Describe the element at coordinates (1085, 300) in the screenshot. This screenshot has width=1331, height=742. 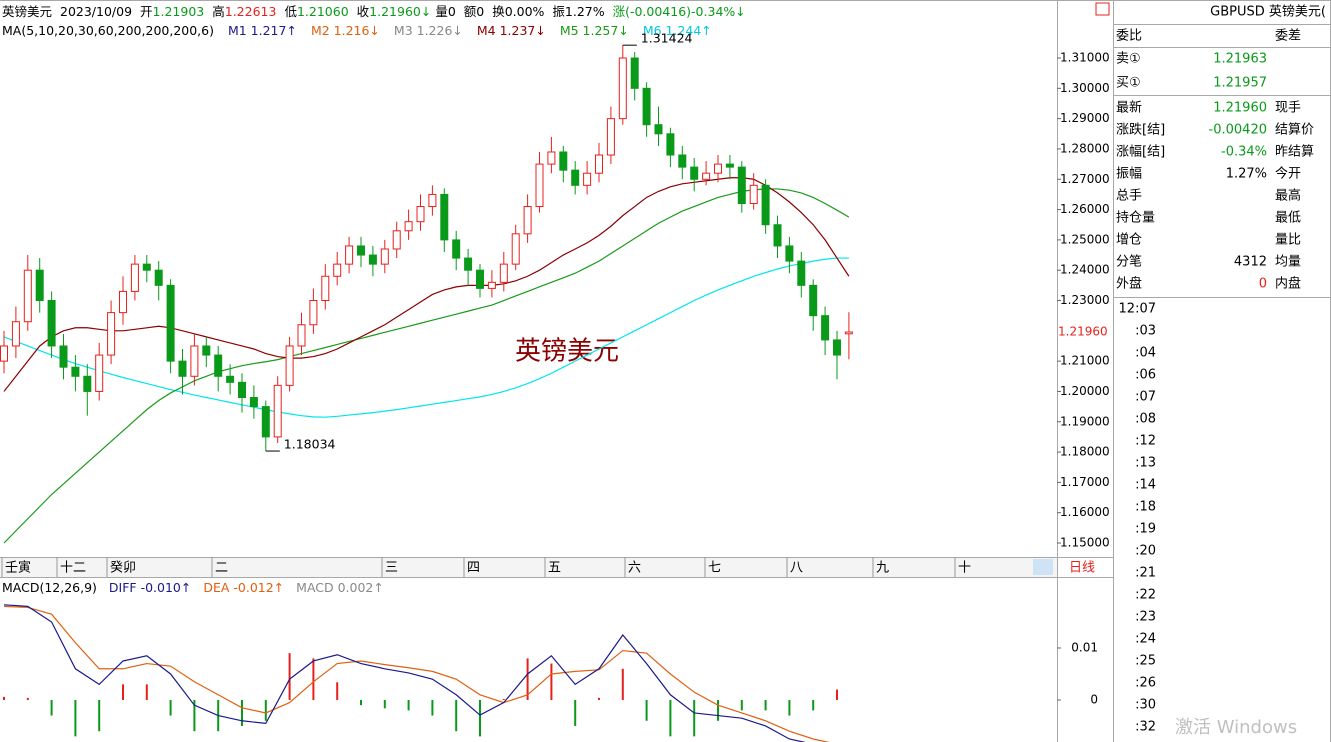
I see `y-tick-label: 1.23000` at that location.